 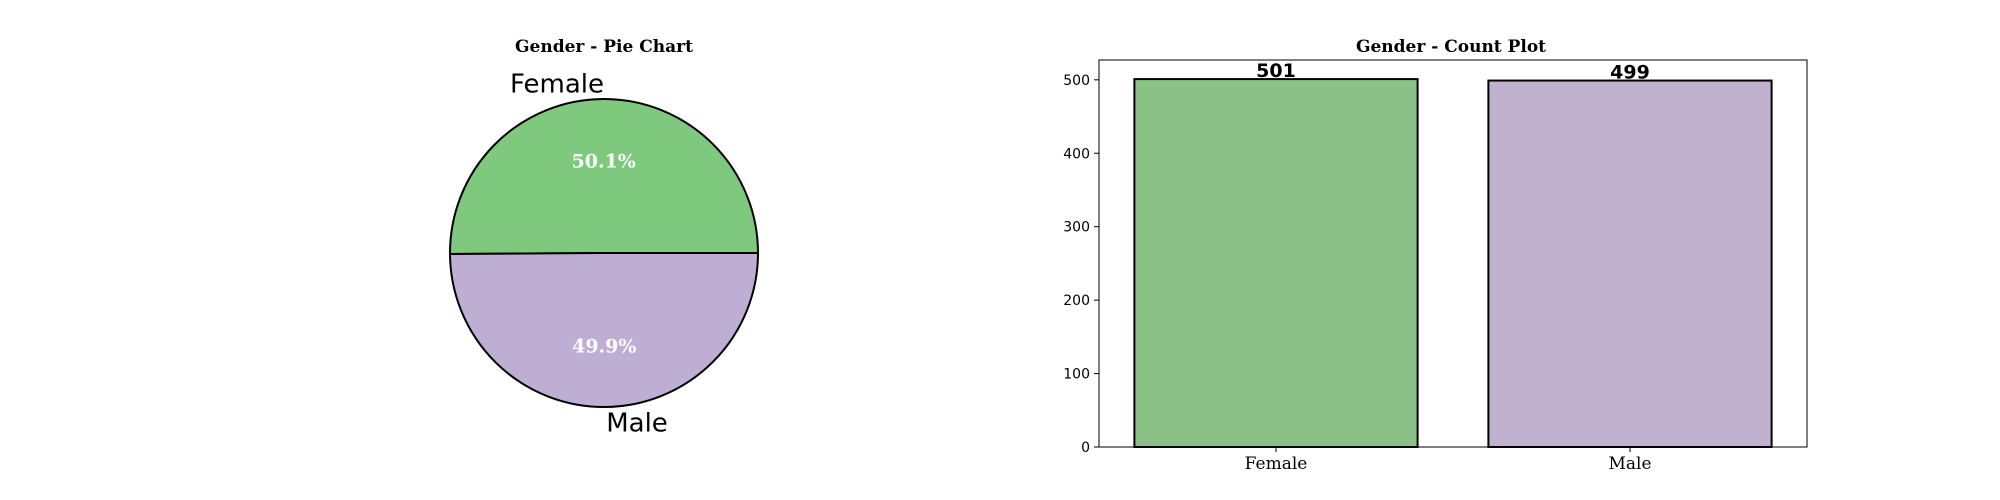 What do you see at coordinates (604, 162) in the screenshot?
I see `pie-percent-female: 50.1%` at bounding box center [604, 162].